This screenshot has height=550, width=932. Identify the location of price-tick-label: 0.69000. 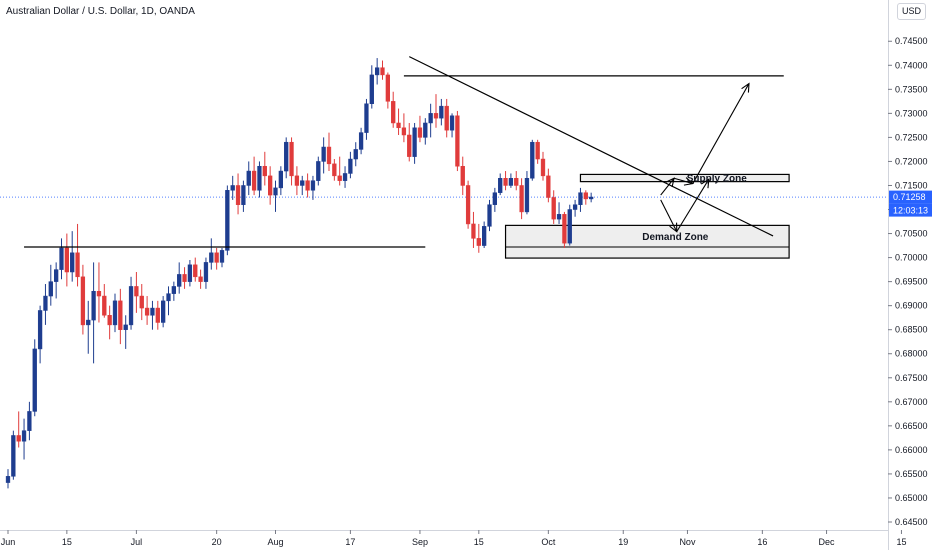
(911, 306).